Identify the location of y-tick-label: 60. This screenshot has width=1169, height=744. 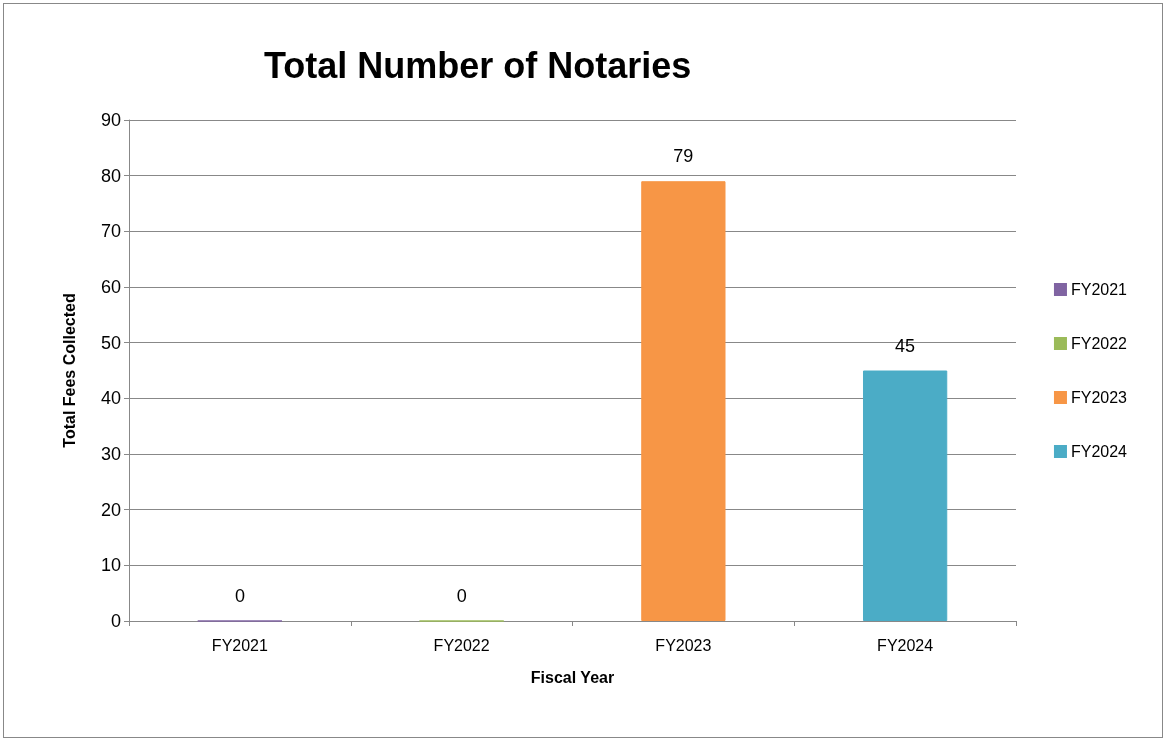
(110, 287).